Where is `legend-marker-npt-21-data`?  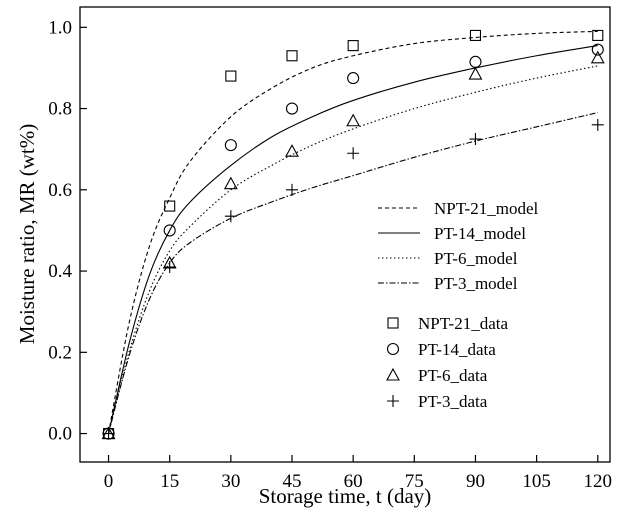 legend-marker-npt-21-data is located at coordinates (393, 323).